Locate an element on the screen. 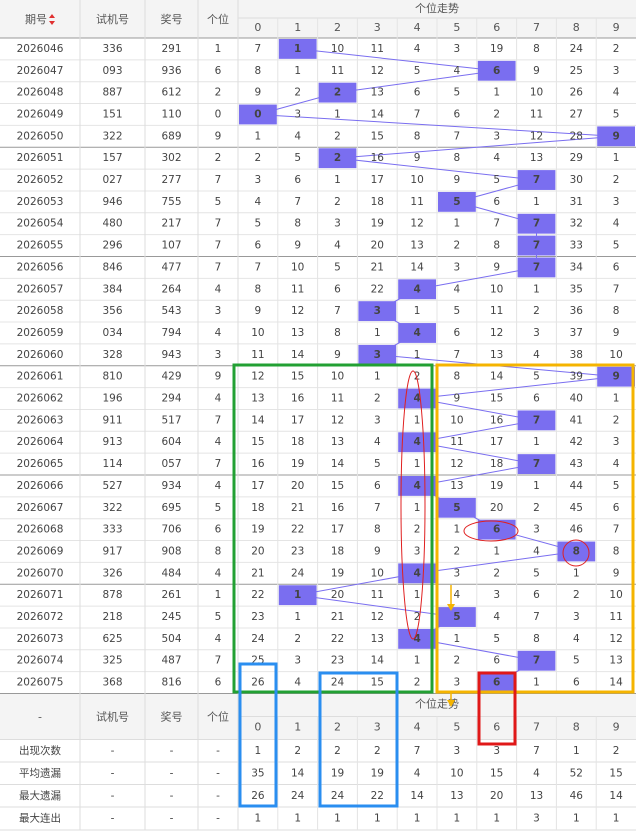  digit-header: 4 is located at coordinates (417, 727).